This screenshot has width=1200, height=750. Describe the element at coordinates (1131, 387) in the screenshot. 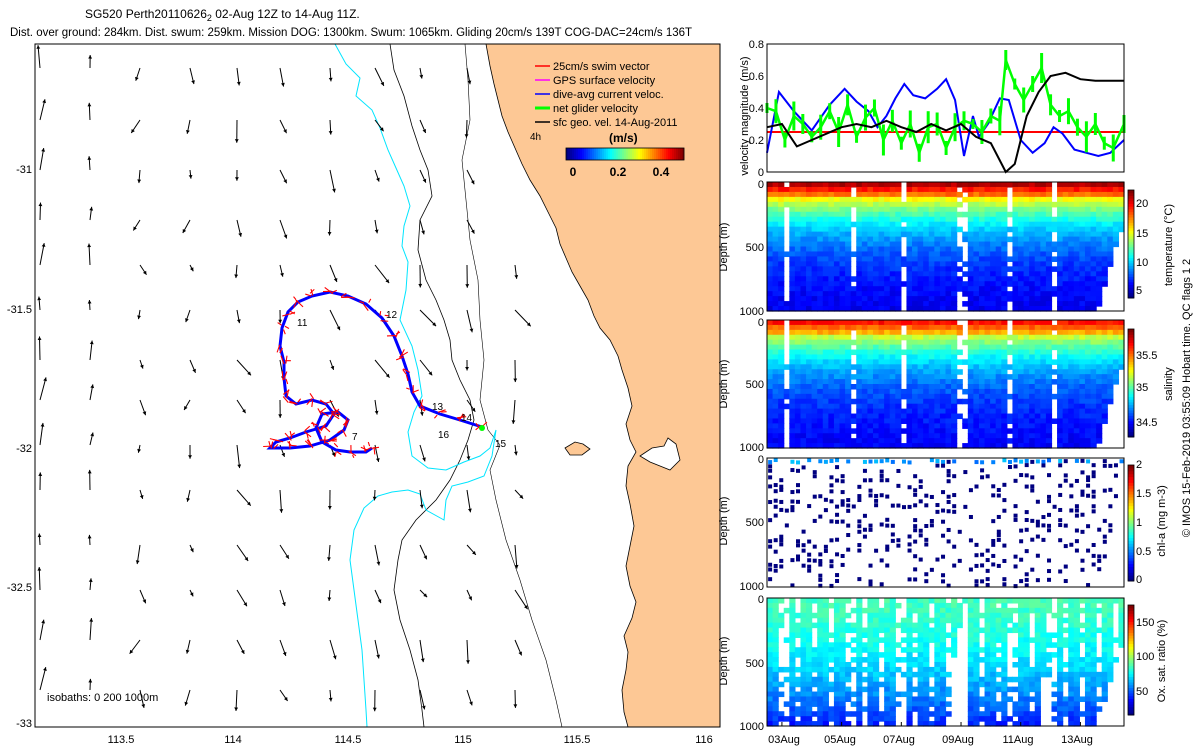

I see `colorbar-step` at that location.